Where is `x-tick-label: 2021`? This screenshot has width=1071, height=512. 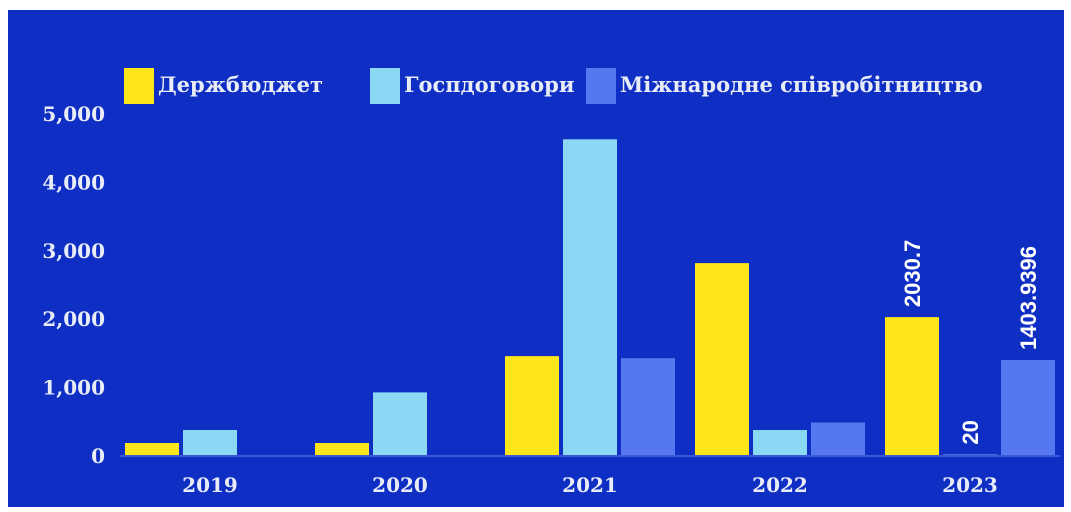 x-tick-label: 2021 is located at coordinates (590, 485).